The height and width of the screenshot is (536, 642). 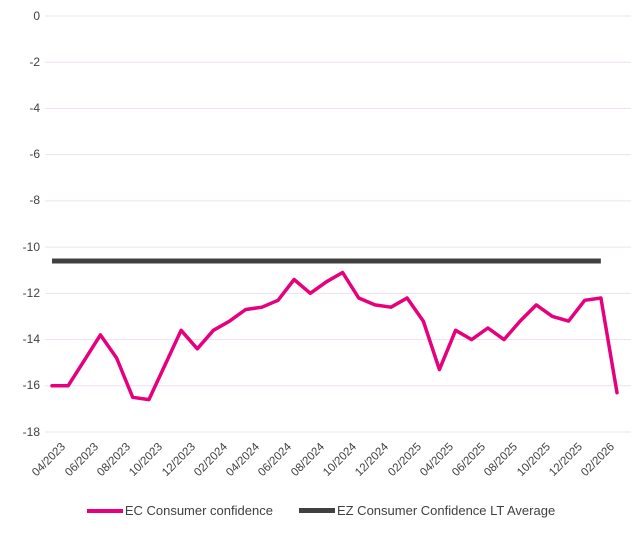 What do you see at coordinates (34, 107) in the screenshot?
I see `y-tick-label: -4` at bounding box center [34, 107].